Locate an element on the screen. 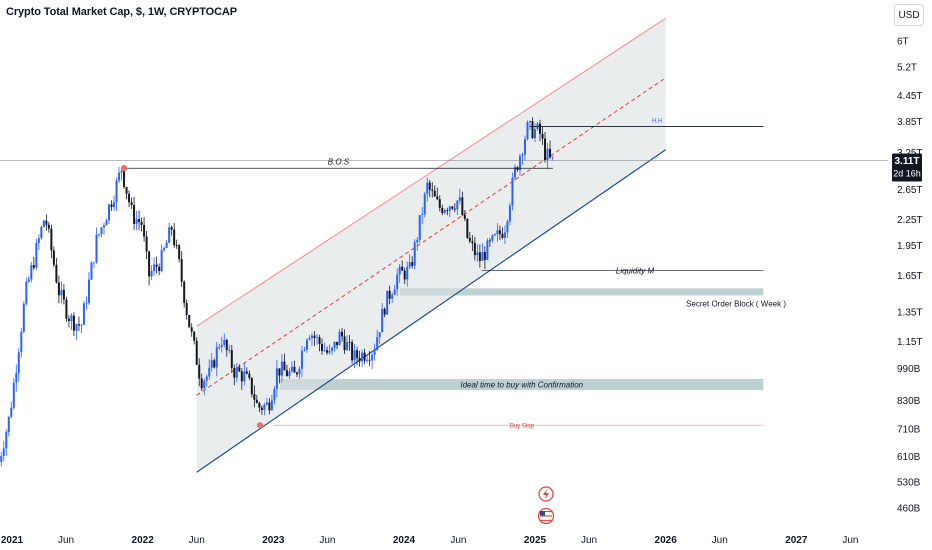  order-block-zone is located at coordinates (581, 292).